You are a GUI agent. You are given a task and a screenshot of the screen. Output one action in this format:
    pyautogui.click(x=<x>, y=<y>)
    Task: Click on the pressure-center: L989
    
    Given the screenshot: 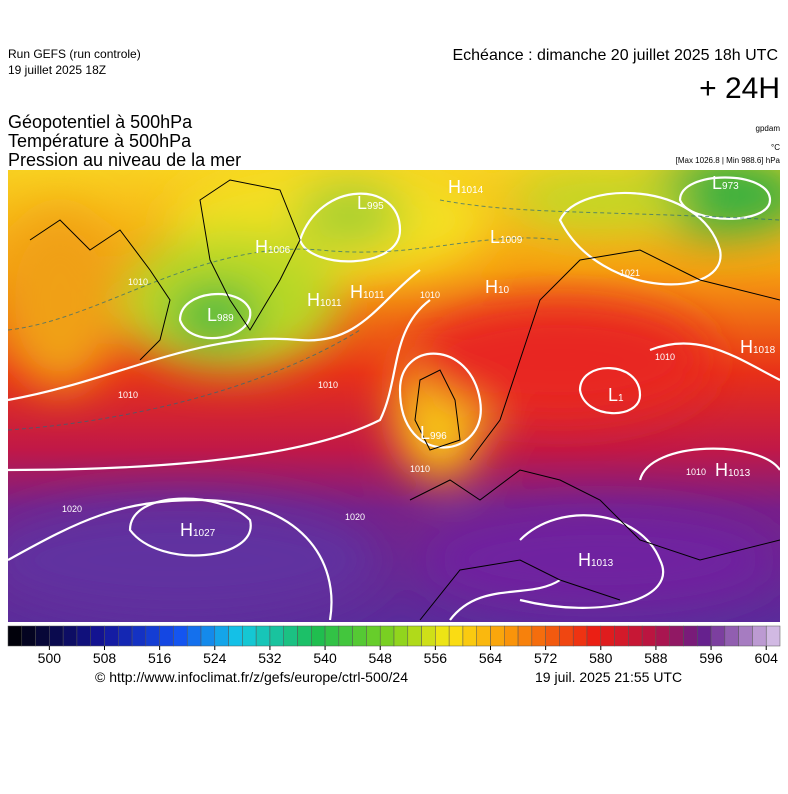 What is the action you would take?
    pyautogui.click(x=220, y=315)
    